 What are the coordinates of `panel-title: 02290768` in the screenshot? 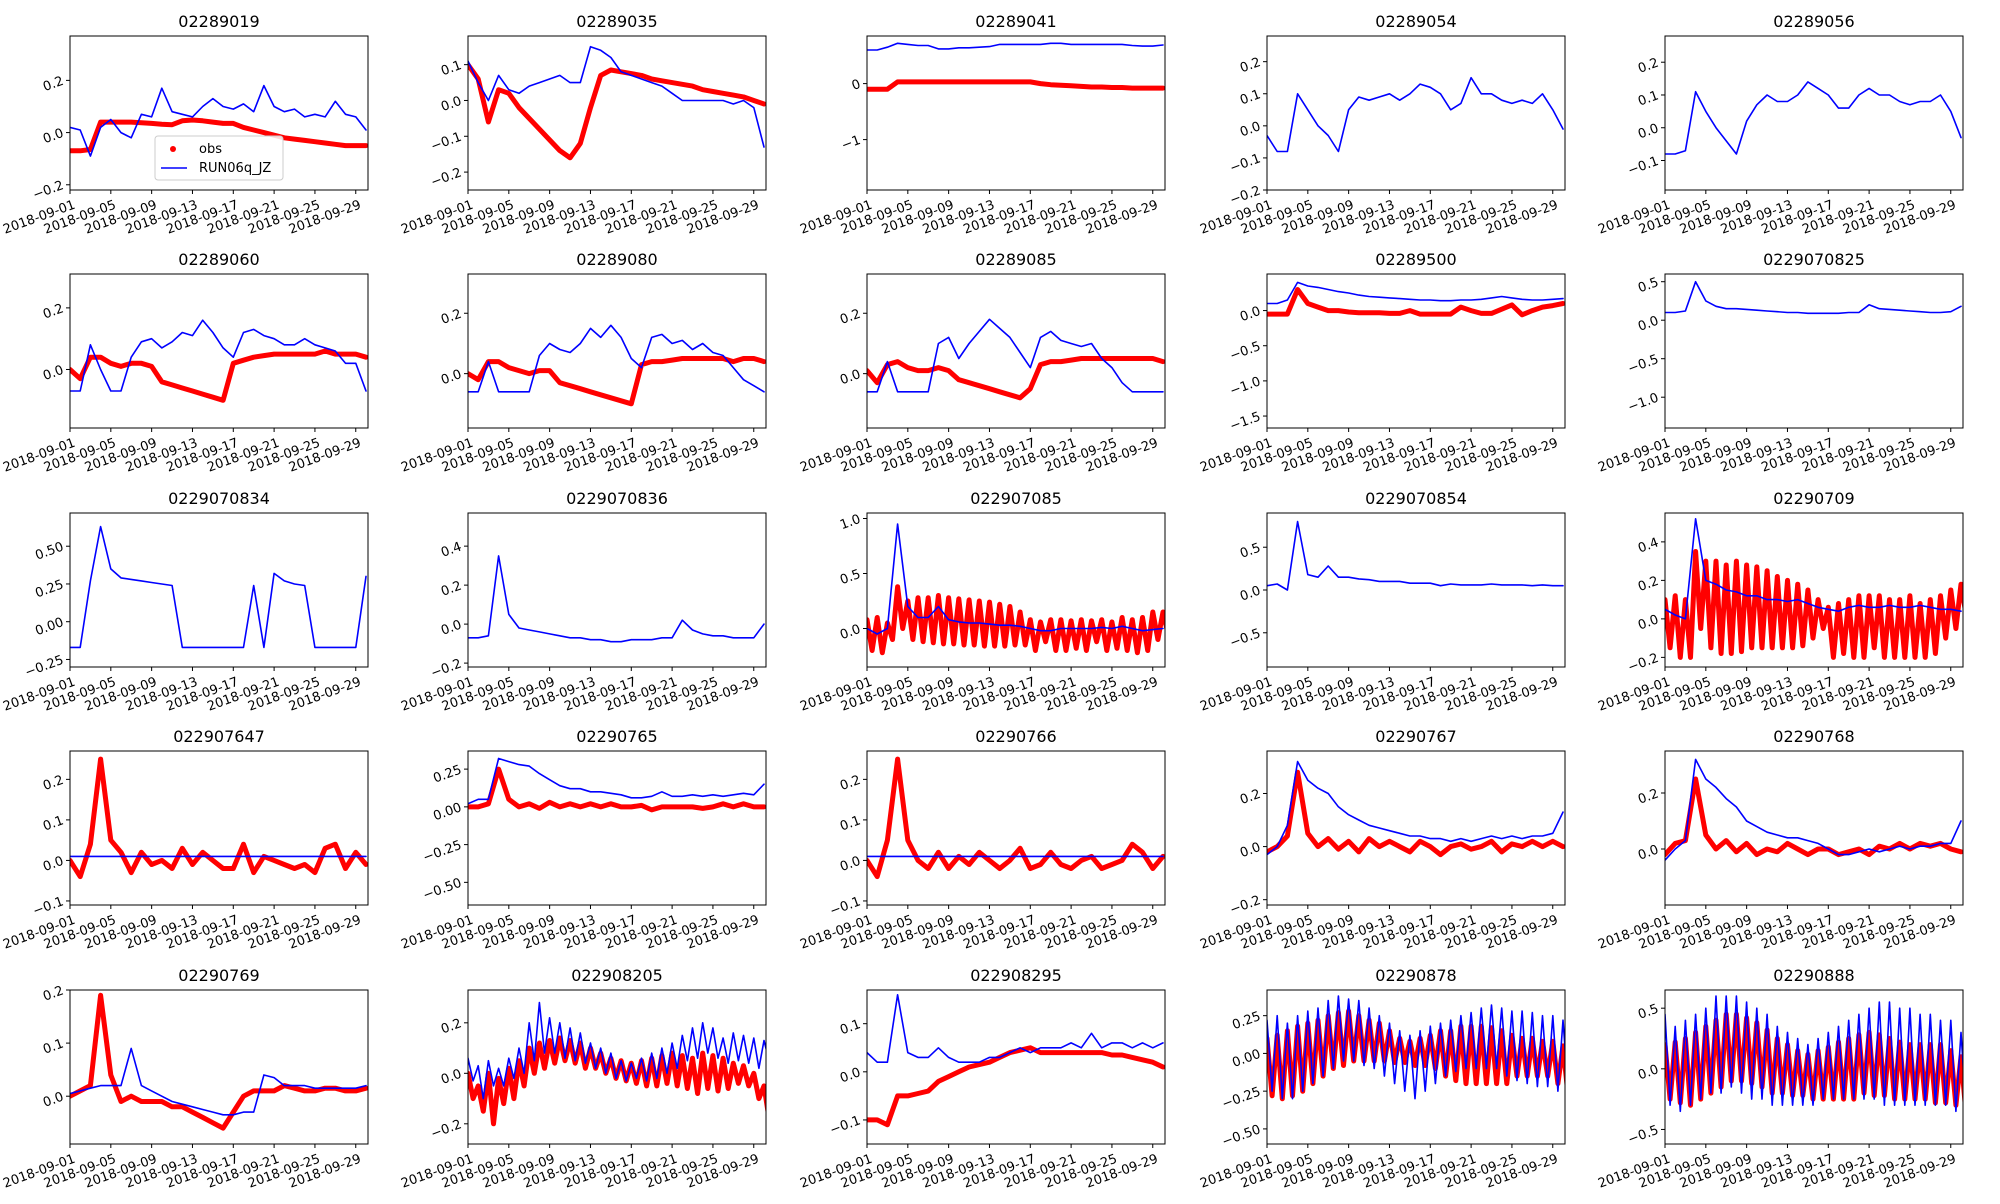 It's located at (1813, 736).